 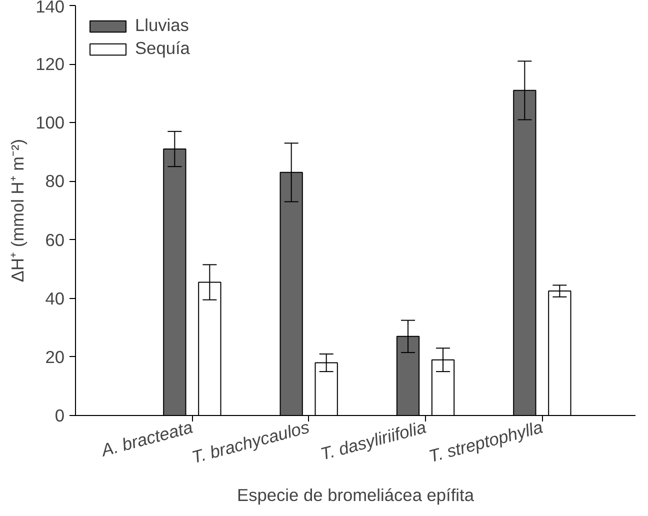 I want to click on y-axis-title: ΔH⁺ (mmol H⁺ m⁻²), so click(x=18, y=210).